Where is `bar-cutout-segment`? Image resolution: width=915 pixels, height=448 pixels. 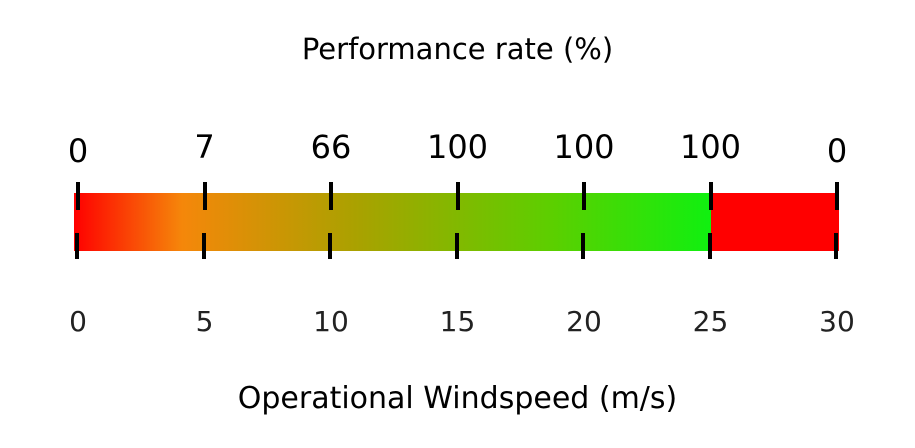 bar-cutout-segment is located at coordinates (774, 222).